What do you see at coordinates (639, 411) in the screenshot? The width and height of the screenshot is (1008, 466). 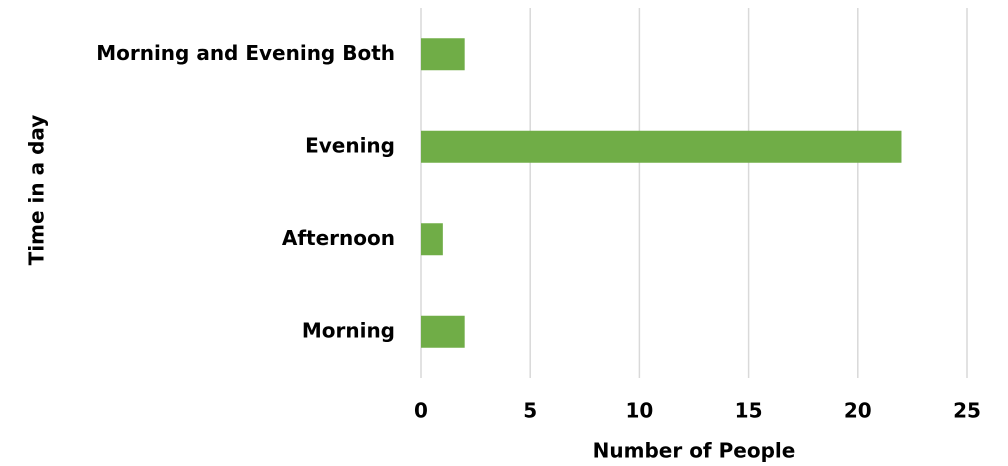 I see `x-tick-label: 10` at bounding box center [639, 411].